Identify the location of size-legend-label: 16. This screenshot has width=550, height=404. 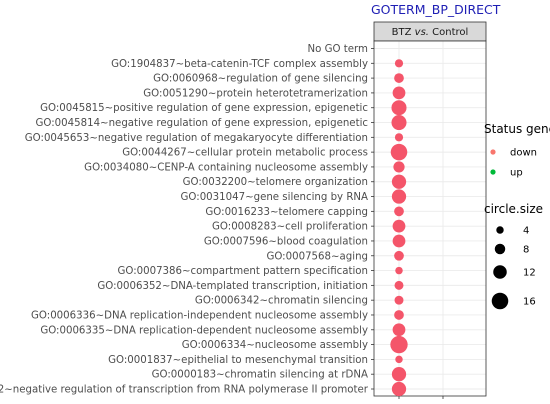
(529, 302).